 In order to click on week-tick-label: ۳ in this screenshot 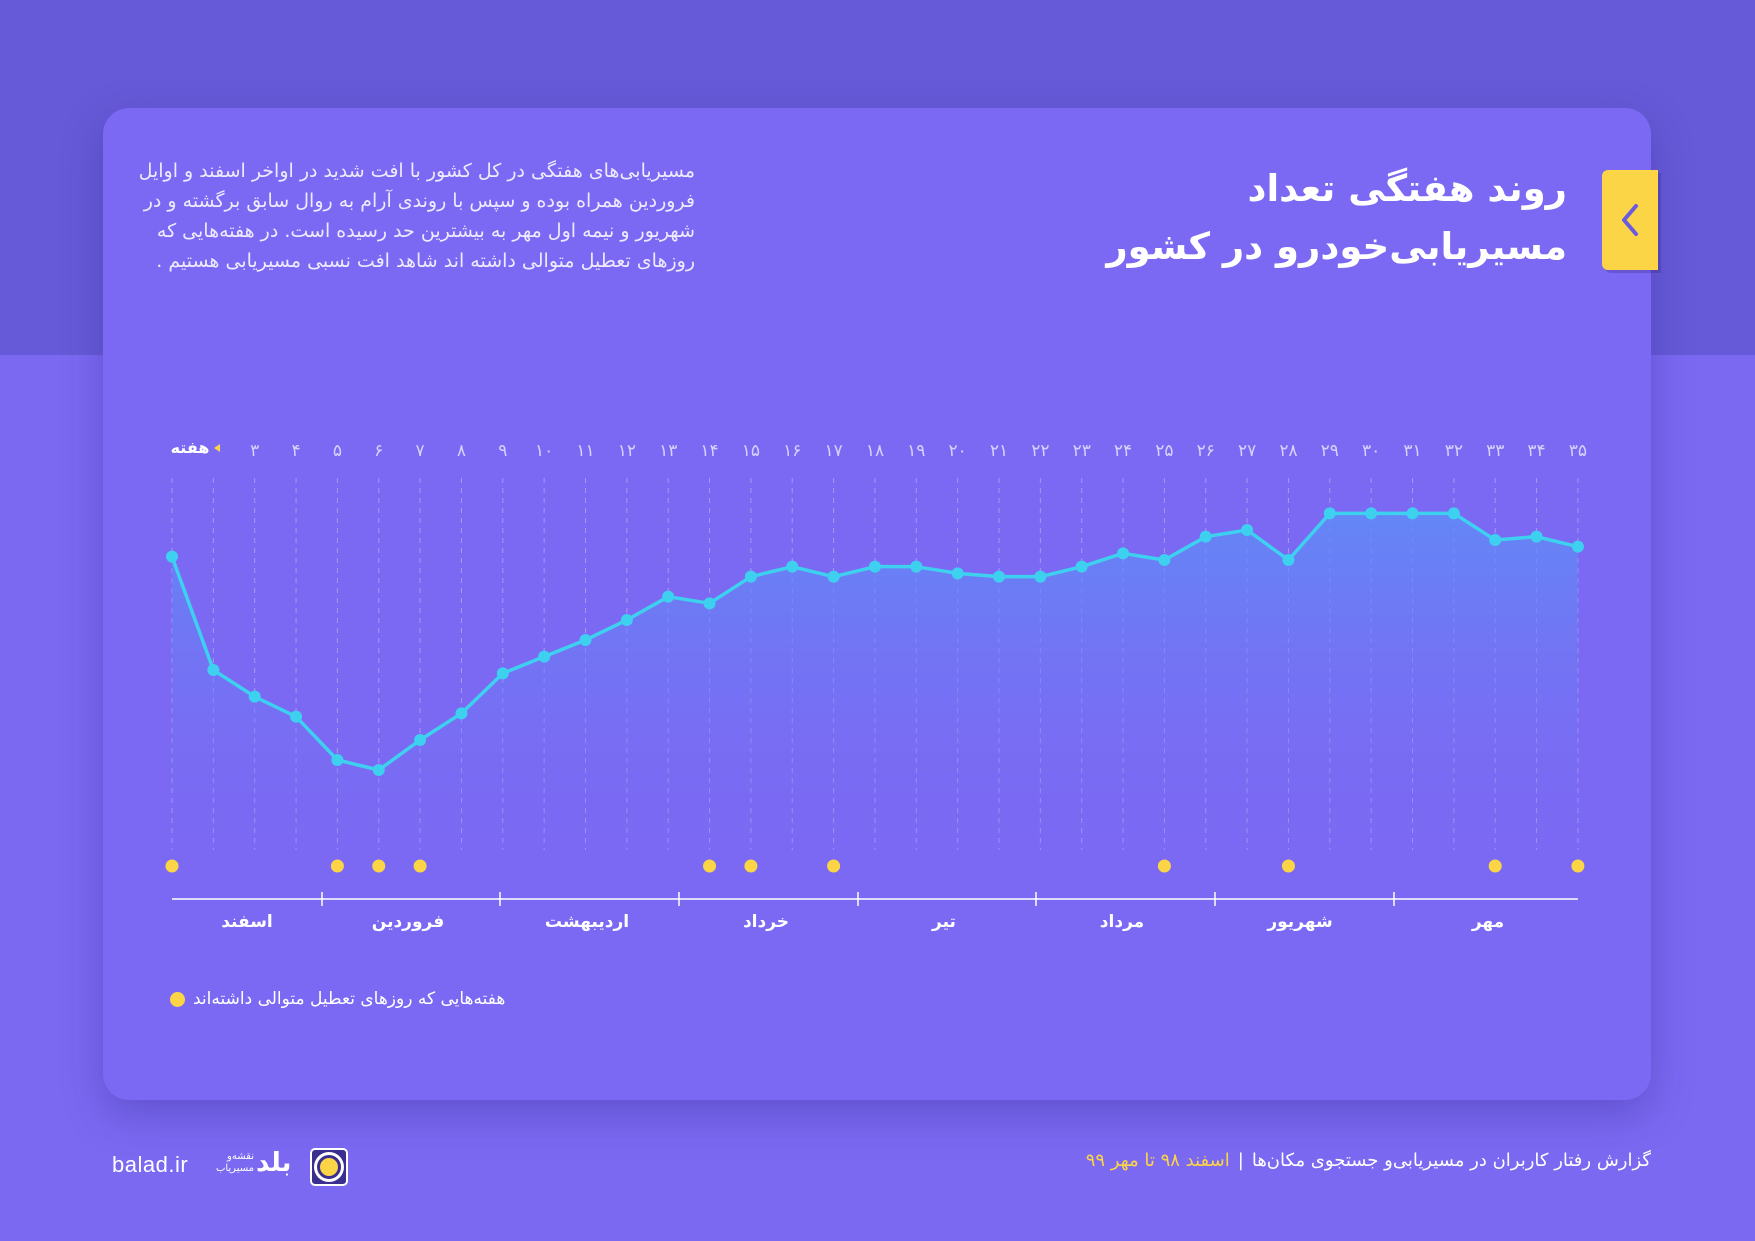, I will do `click(254, 451)`.